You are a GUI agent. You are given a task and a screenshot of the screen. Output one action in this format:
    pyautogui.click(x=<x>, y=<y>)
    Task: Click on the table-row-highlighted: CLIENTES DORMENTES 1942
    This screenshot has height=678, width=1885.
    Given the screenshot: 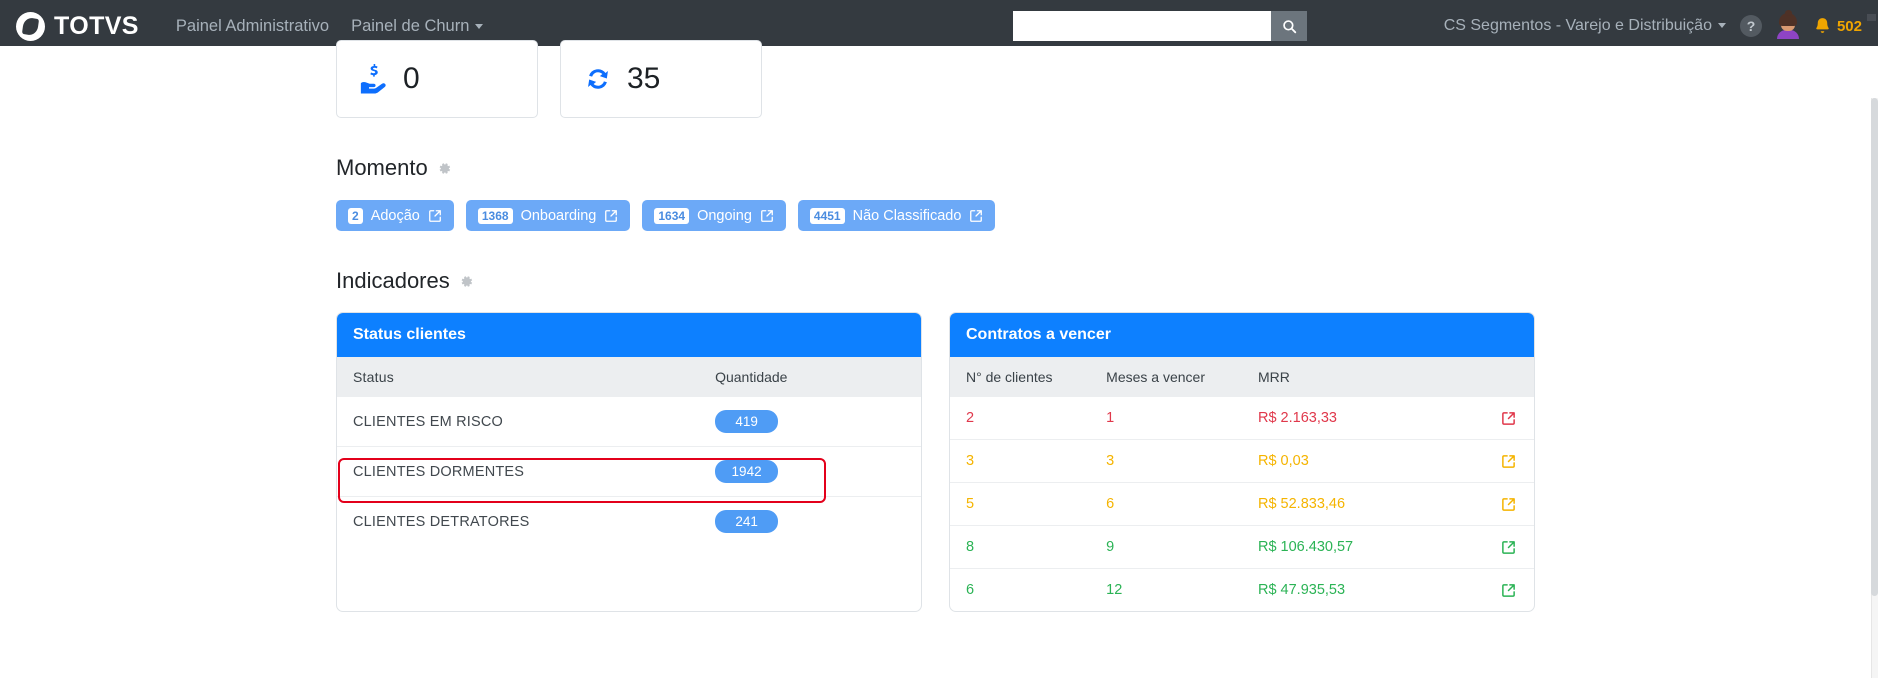 What is the action you would take?
    pyautogui.click(x=629, y=471)
    